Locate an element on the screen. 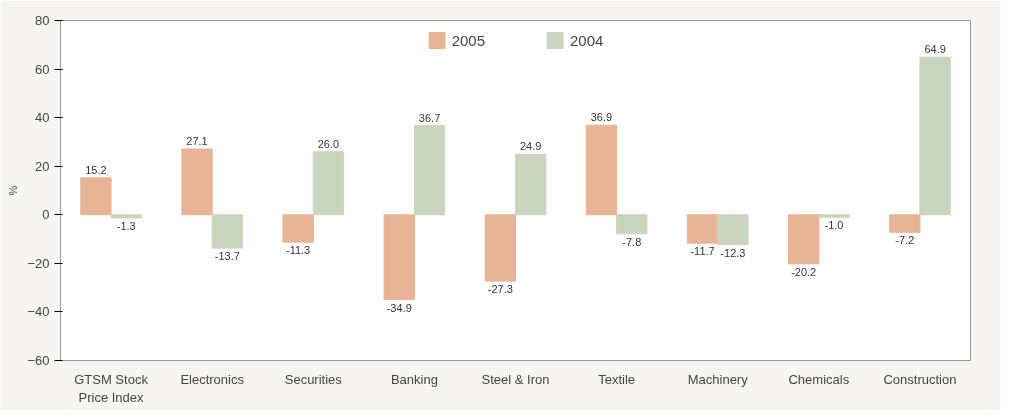 This screenshot has width=1014, height=419. x-tick-label: Steel & Iron is located at coordinates (515, 379).